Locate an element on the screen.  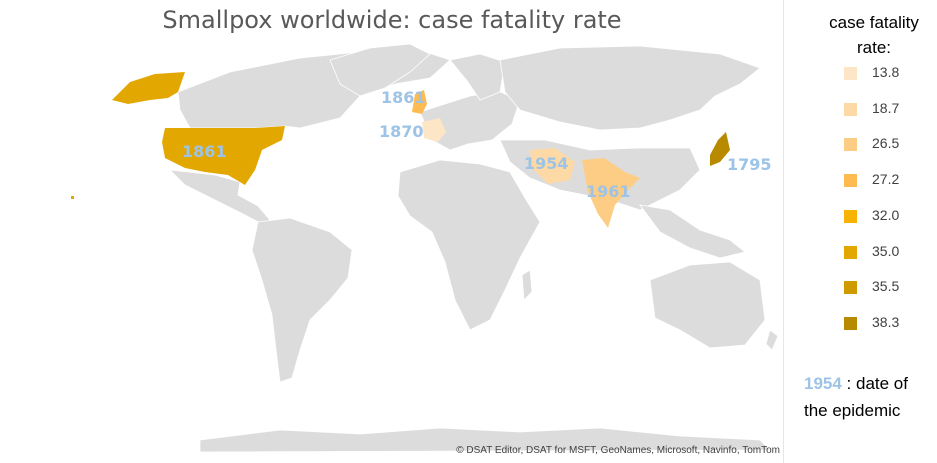
land-antarctica is located at coordinates (485, 440).